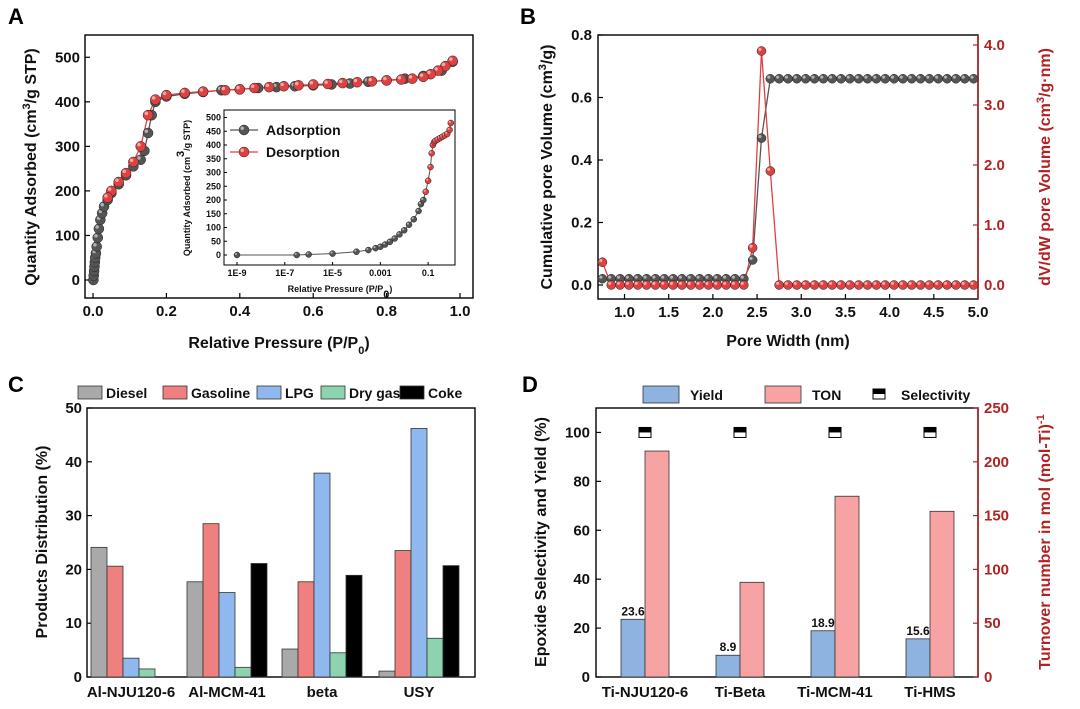 The height and width of the screenshot is (709, 1080). Describe the element at coordinates (366, 343) in the screenshot. I see `x-axis-label-part: )` at that location.